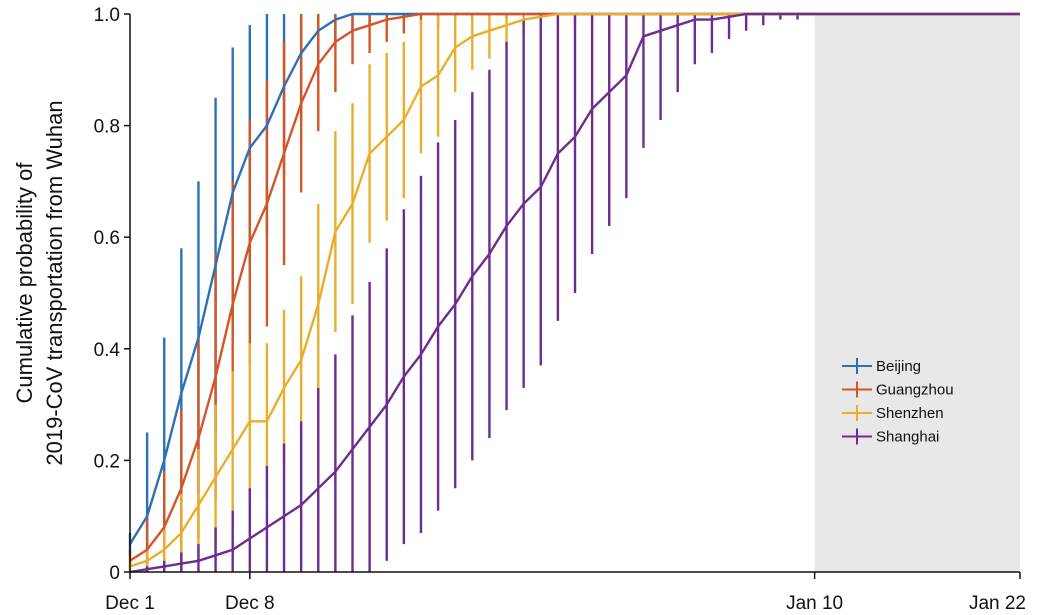 The height and width of the screenshot is (615, 1058). What do you see at coordinates (107, 294) in the screenshot?
I see `y-tick-labels: 0 0.2 0.4 0.6 0.8 1.0` at bounding box center [107, 294].